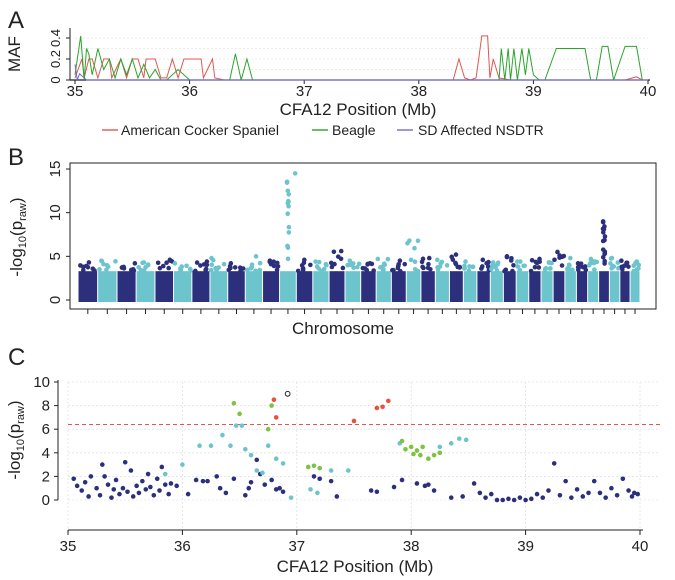 Image resolution: width=675 pixels, height=580 pixels. Describe the element at coordinates (55, 169) in the screenshot. I see `panel-b-y-tick-label: 15` at that location.